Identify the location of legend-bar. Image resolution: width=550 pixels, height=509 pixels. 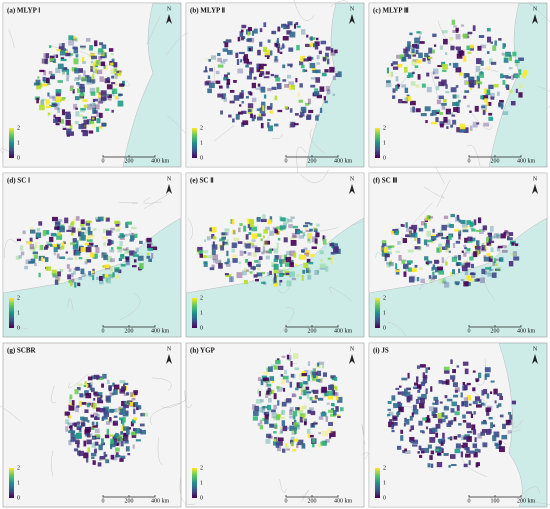
(11, 143).